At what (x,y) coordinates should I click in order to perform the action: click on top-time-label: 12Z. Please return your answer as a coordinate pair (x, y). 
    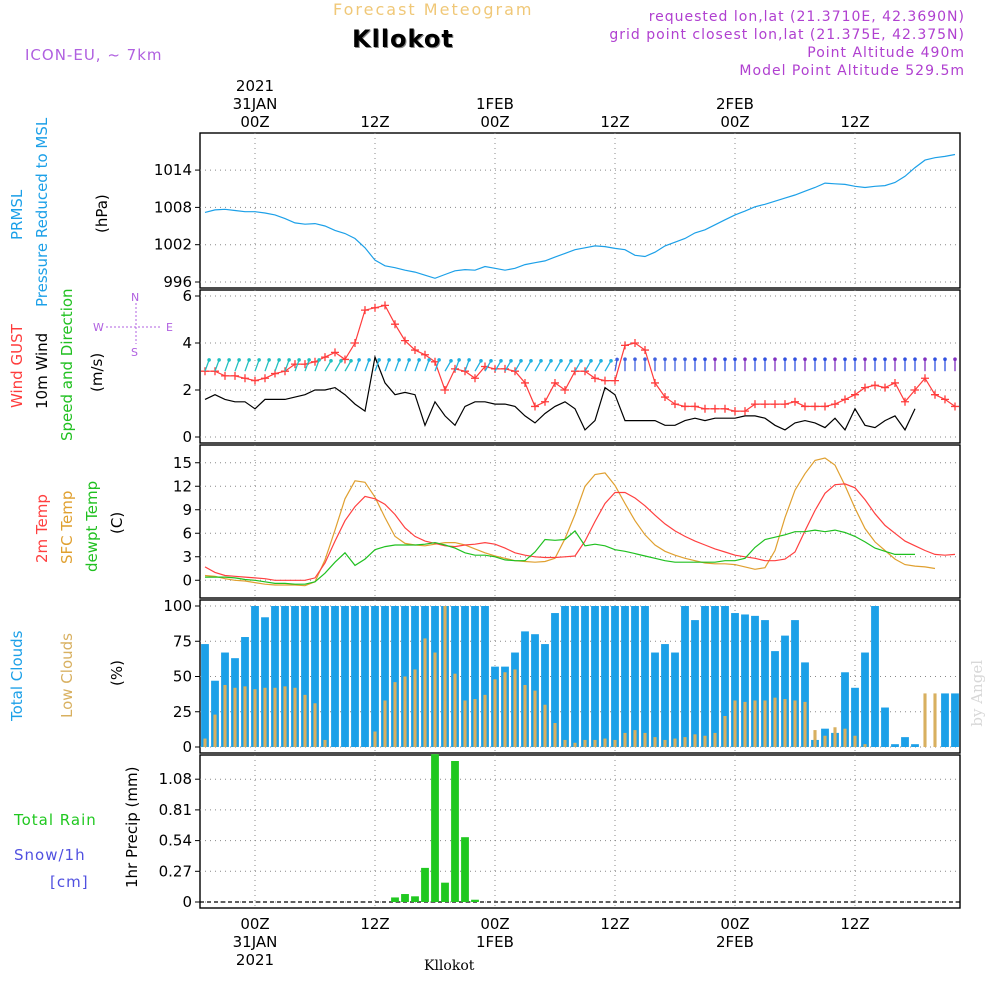
    Looking at the image, I should click on (614, 122).